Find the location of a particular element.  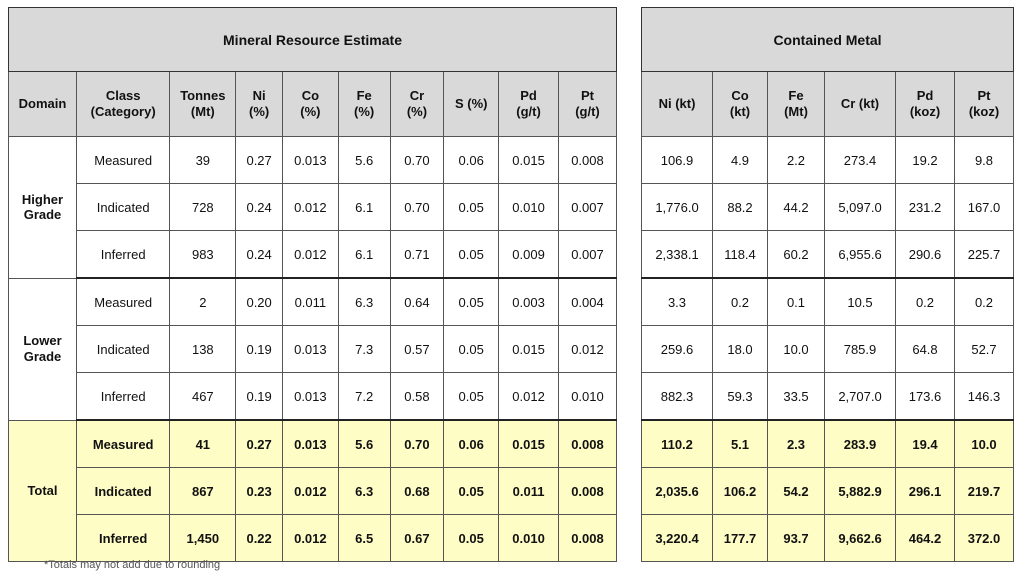

metal-cell: 88.2 is located at coordinates (740, 207).